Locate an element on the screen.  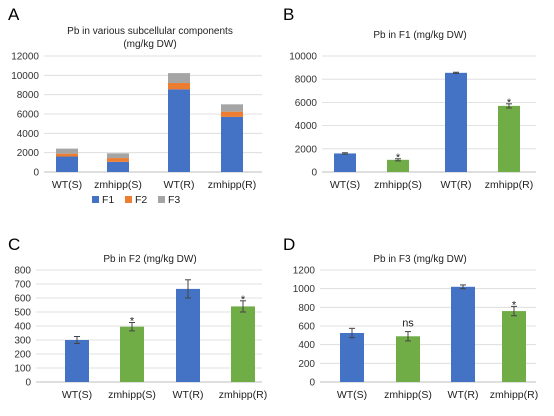
y-tick-label-D: 600 is located at coordinates (306, 327).